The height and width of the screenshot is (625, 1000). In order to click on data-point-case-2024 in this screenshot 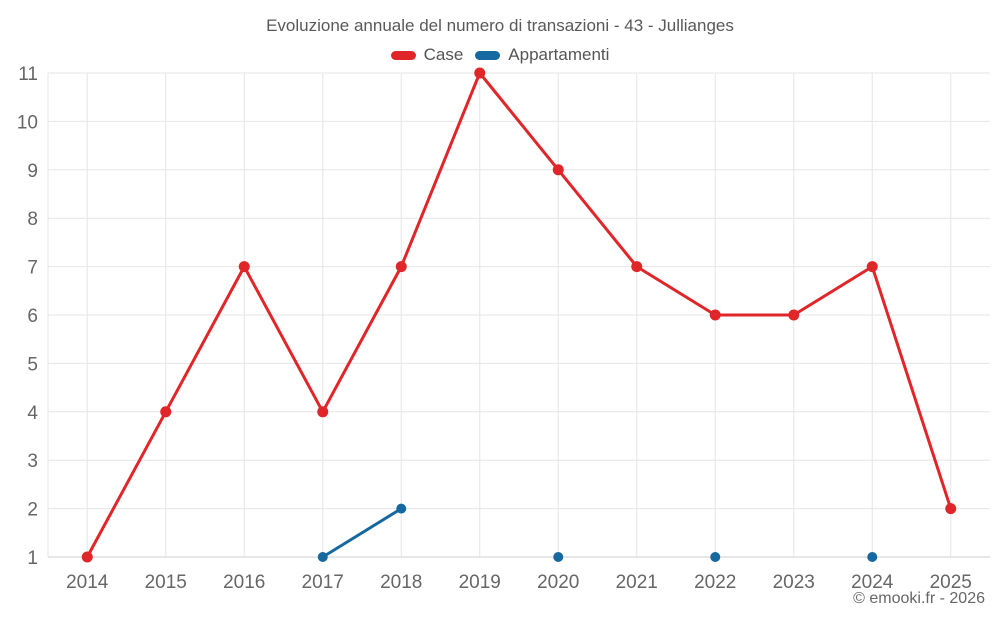, I will do `click(872, 267)`.